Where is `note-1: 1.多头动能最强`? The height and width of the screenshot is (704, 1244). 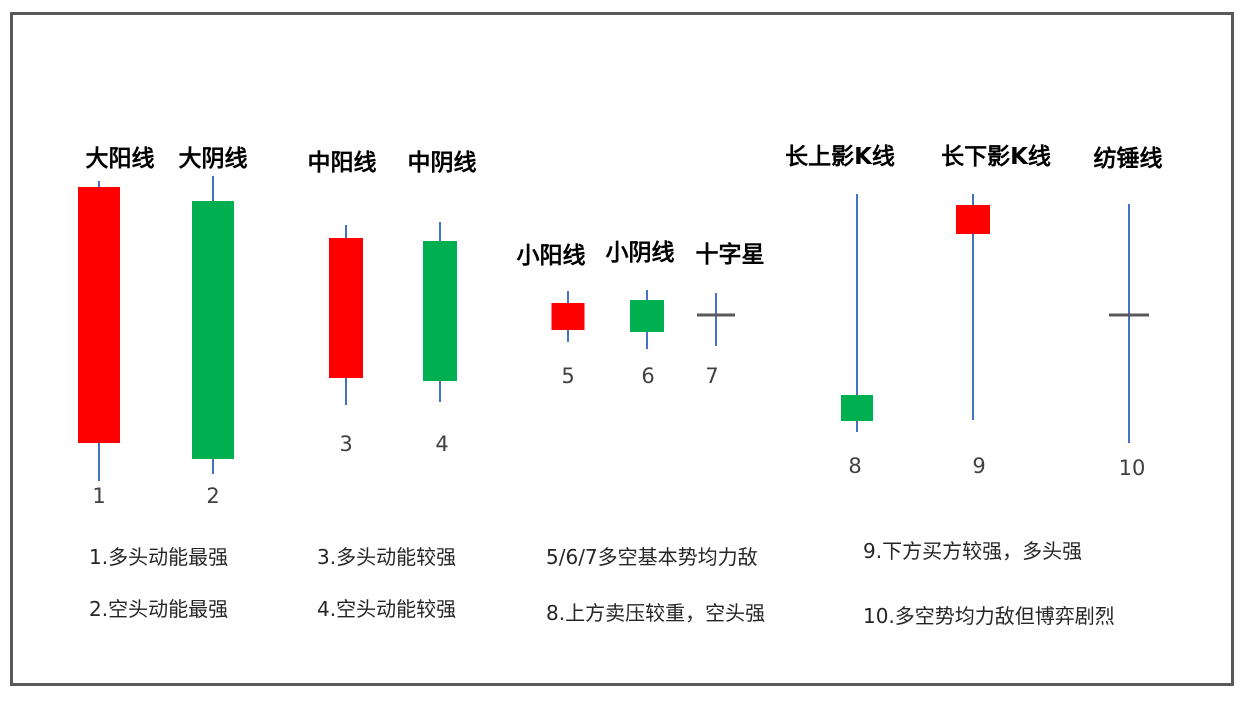
note-1: 1.多头动能最强 is located at coordinates (158, 557).